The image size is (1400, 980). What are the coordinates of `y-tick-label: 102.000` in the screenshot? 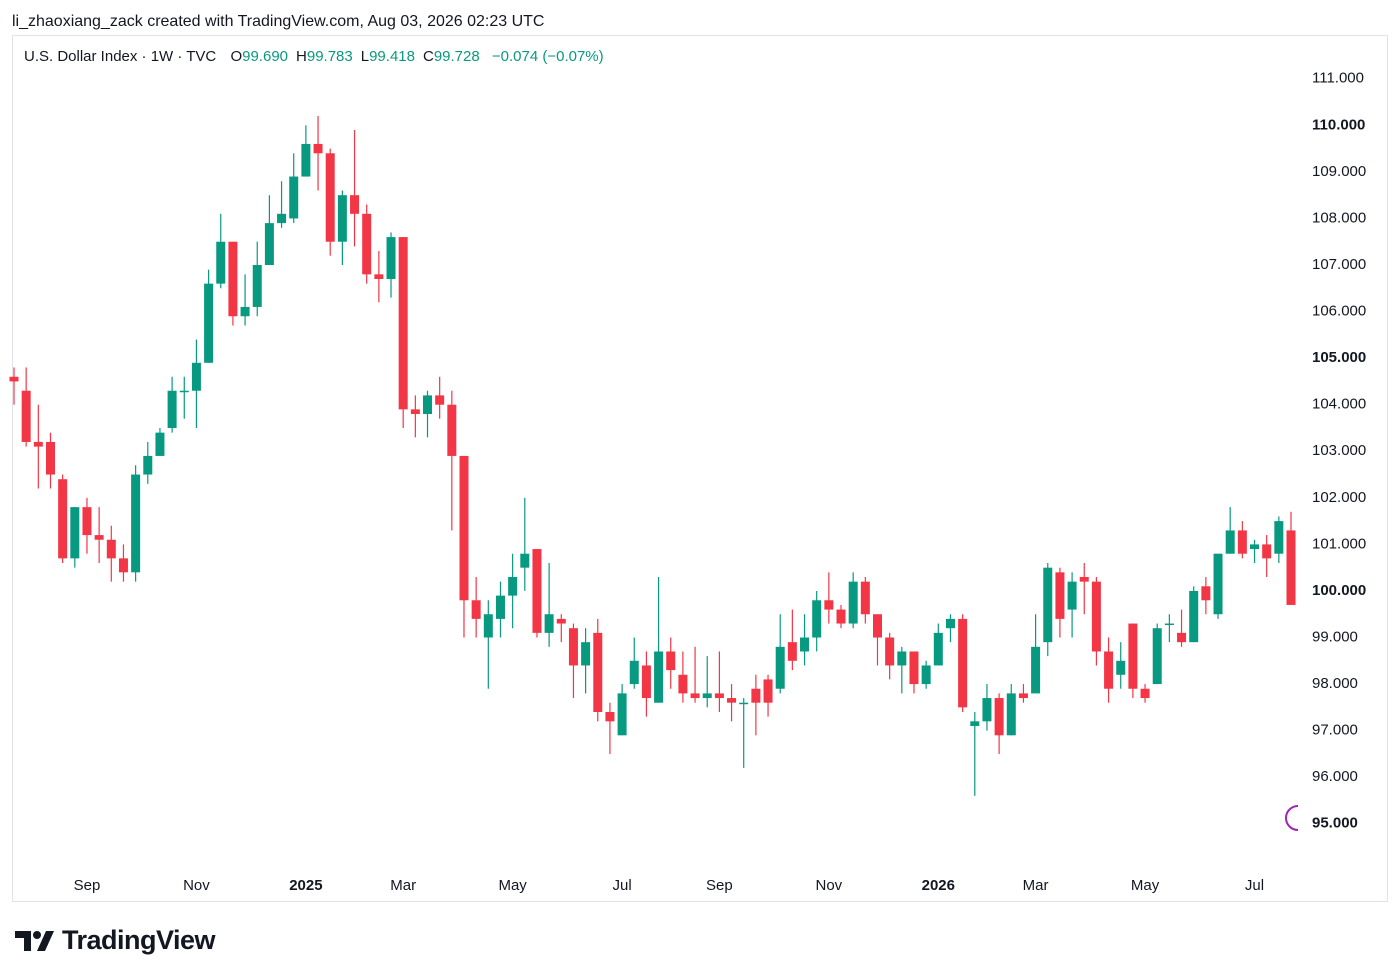 It's located at (1339, 497).